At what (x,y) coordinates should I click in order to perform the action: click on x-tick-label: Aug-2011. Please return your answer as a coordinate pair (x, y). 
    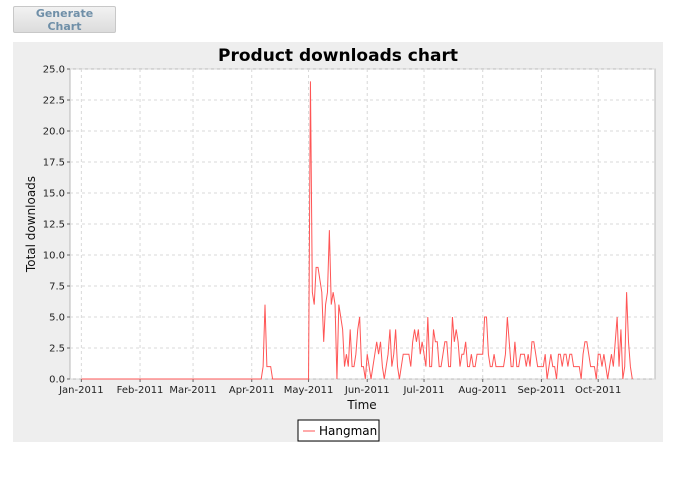
    Looking at the image, I should click on (482, 390).